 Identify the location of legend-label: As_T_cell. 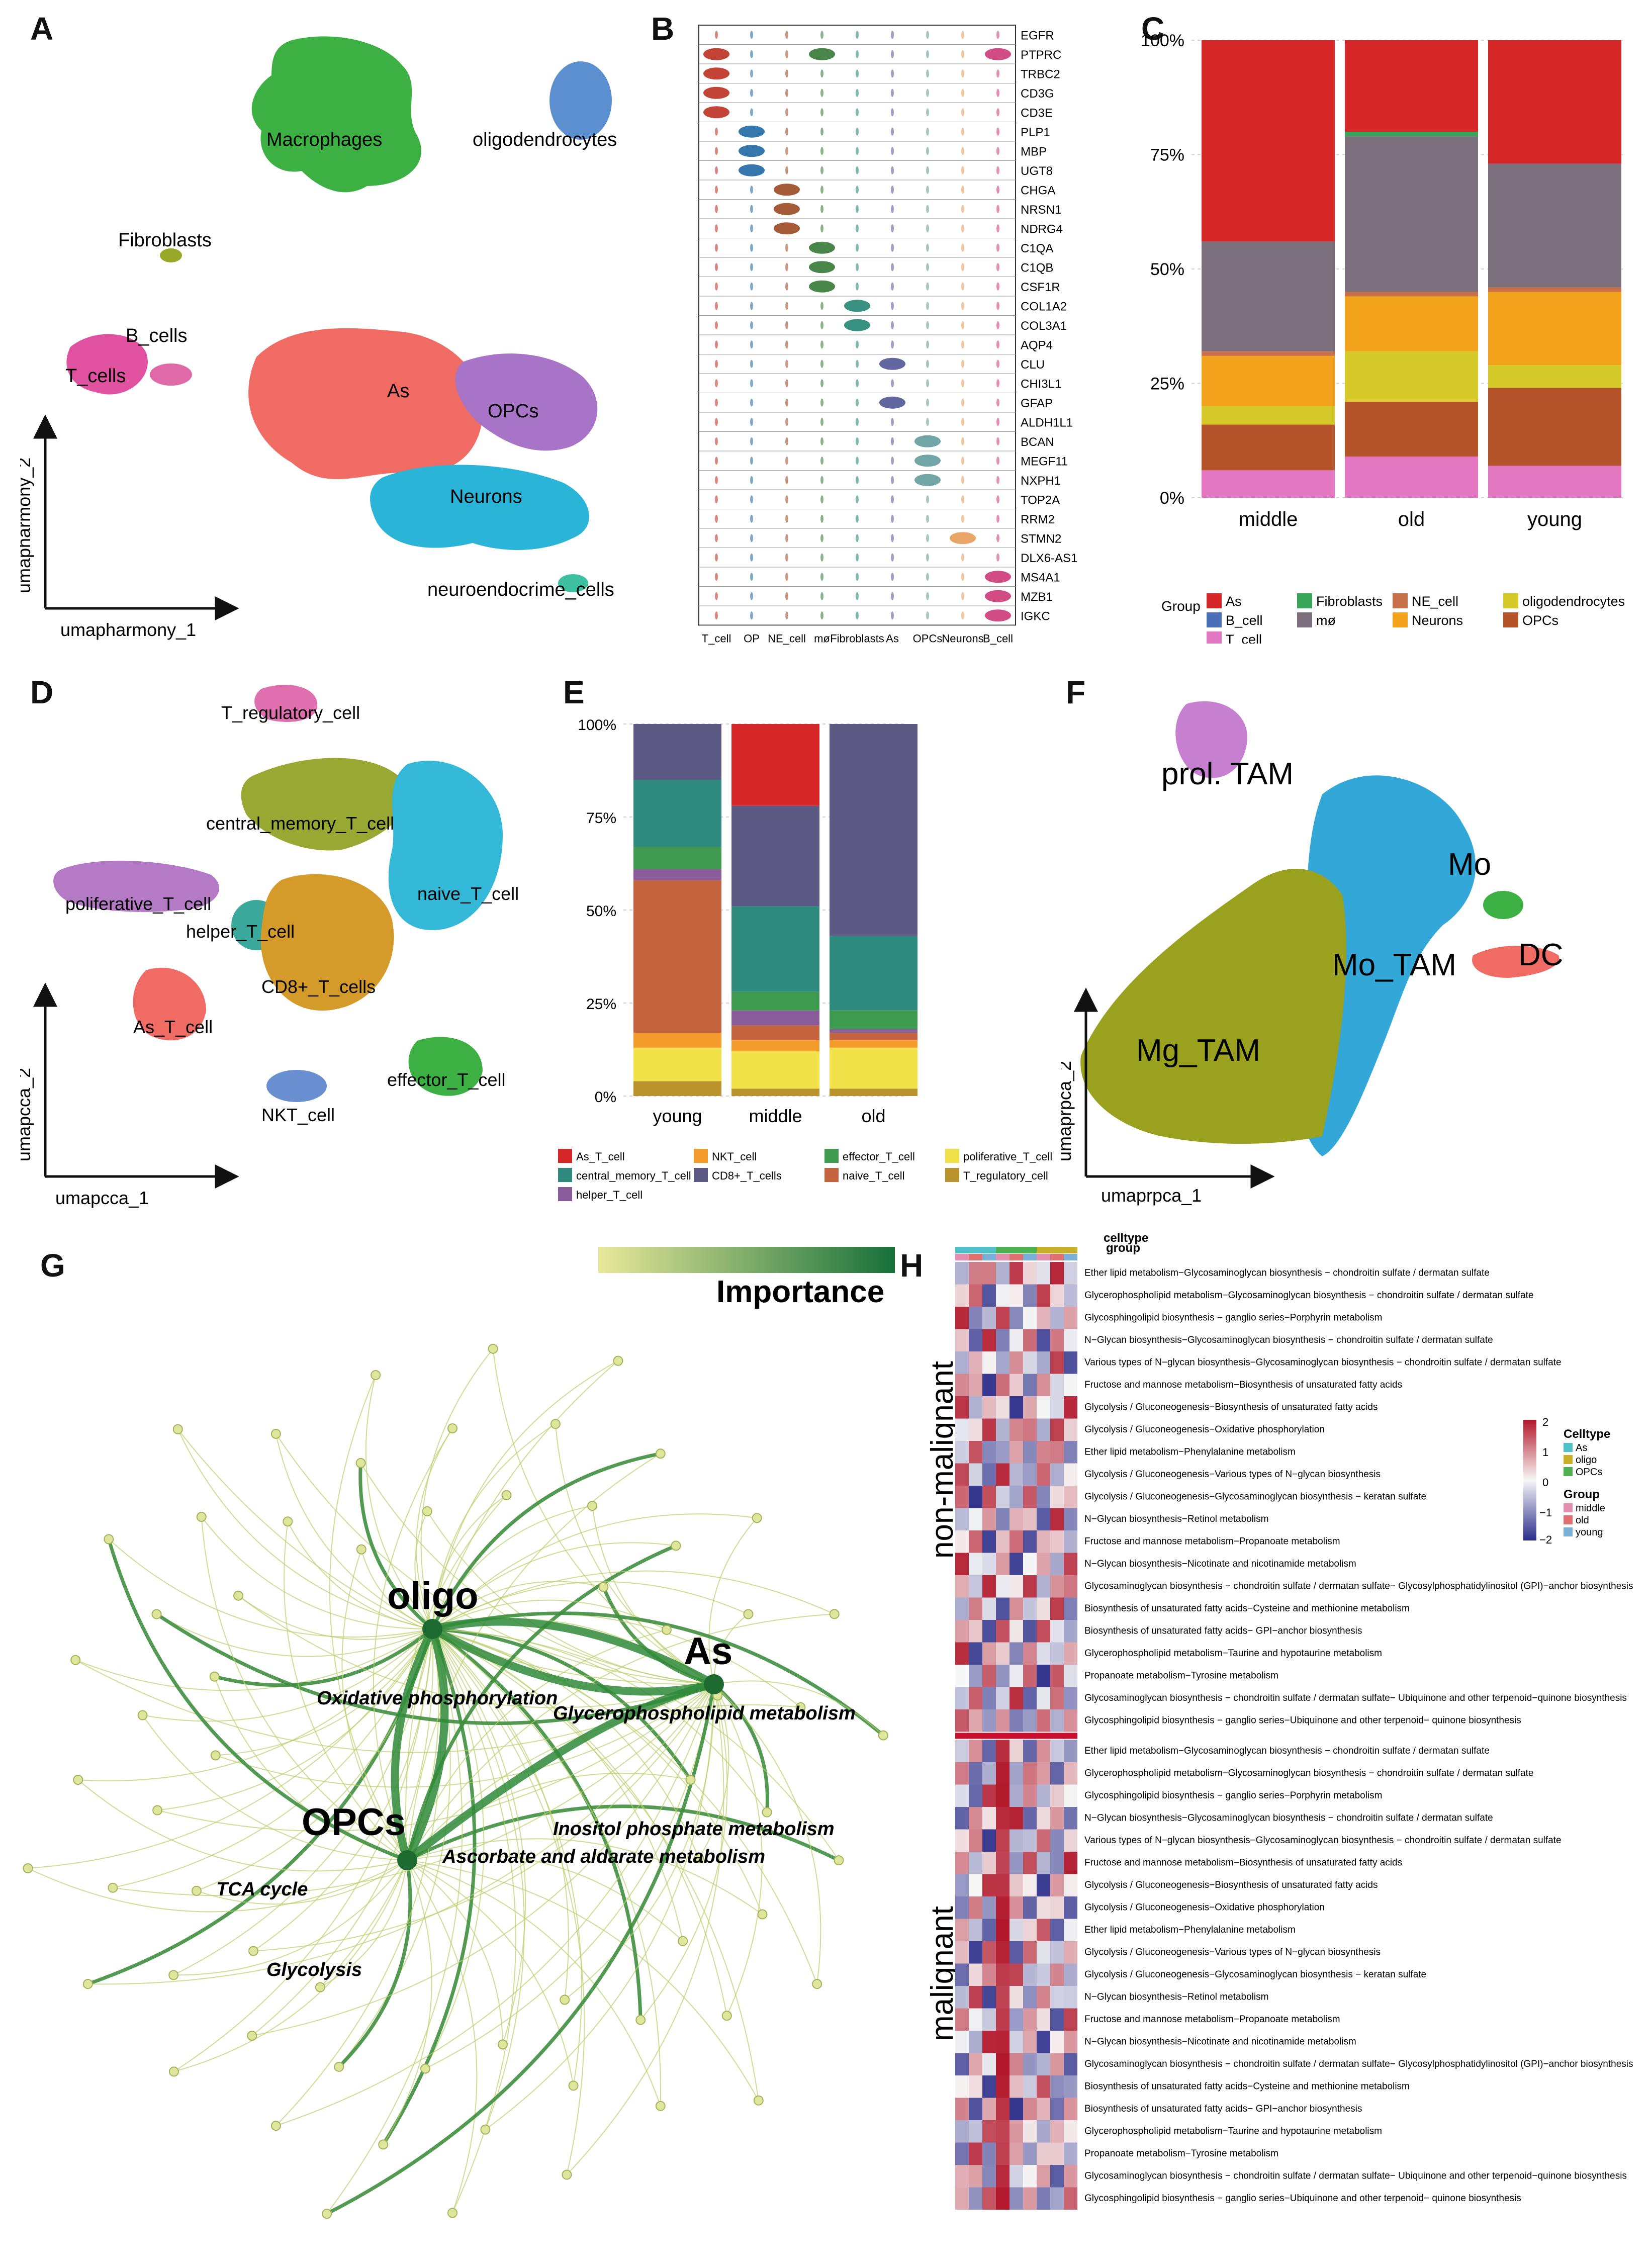
(600, 1156).